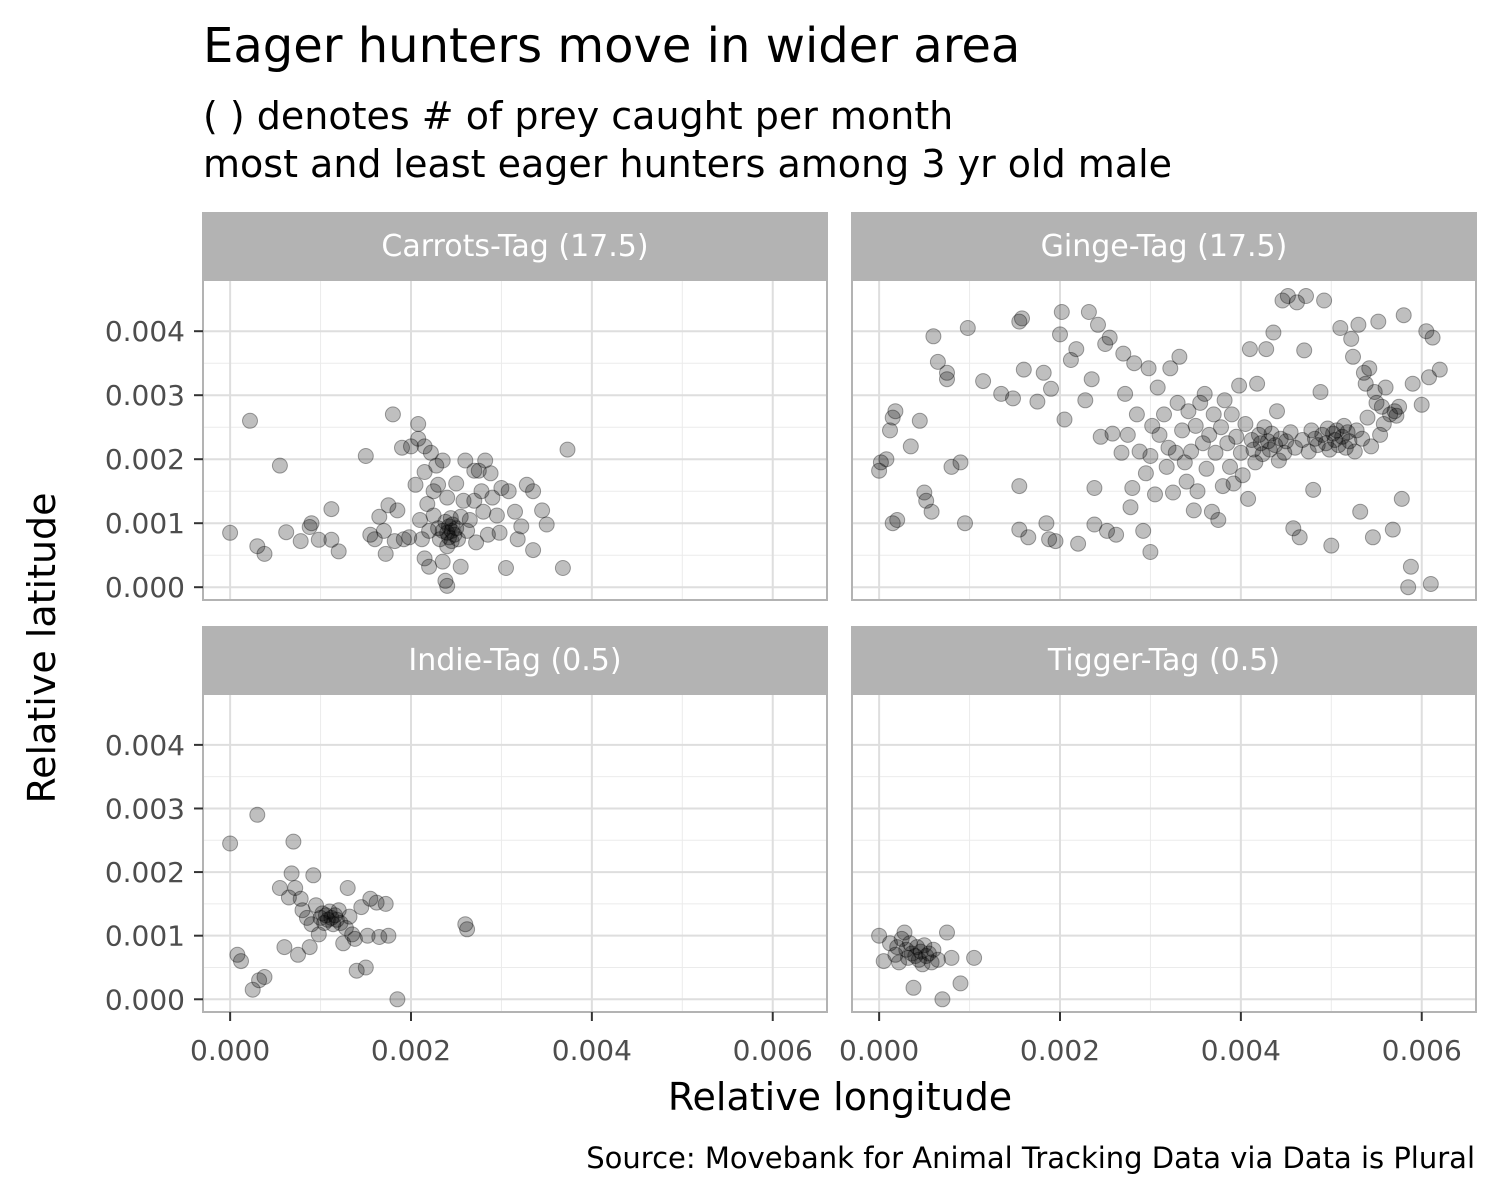 The height and width of the screenshot is (1200, 1500). I want to click on facet-panel-tigger-tag-0-5: Tigger-Tag (0.5), so click(1164, 819).